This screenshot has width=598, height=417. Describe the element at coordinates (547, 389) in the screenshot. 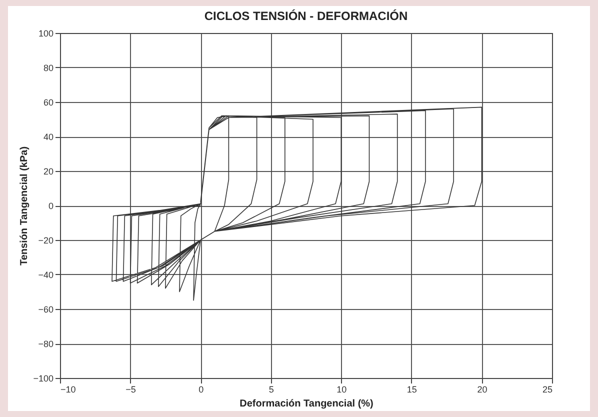

I see `x-tick-label: 25` at that location.